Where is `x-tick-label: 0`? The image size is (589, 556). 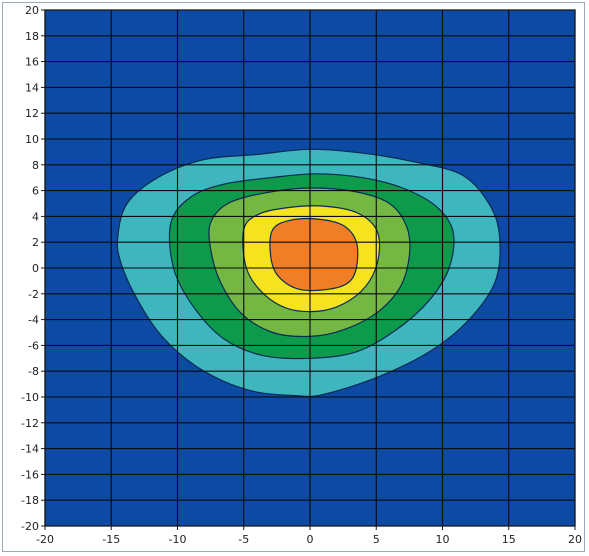 x-tick-label: 0 is located at coordinates (310, 539).